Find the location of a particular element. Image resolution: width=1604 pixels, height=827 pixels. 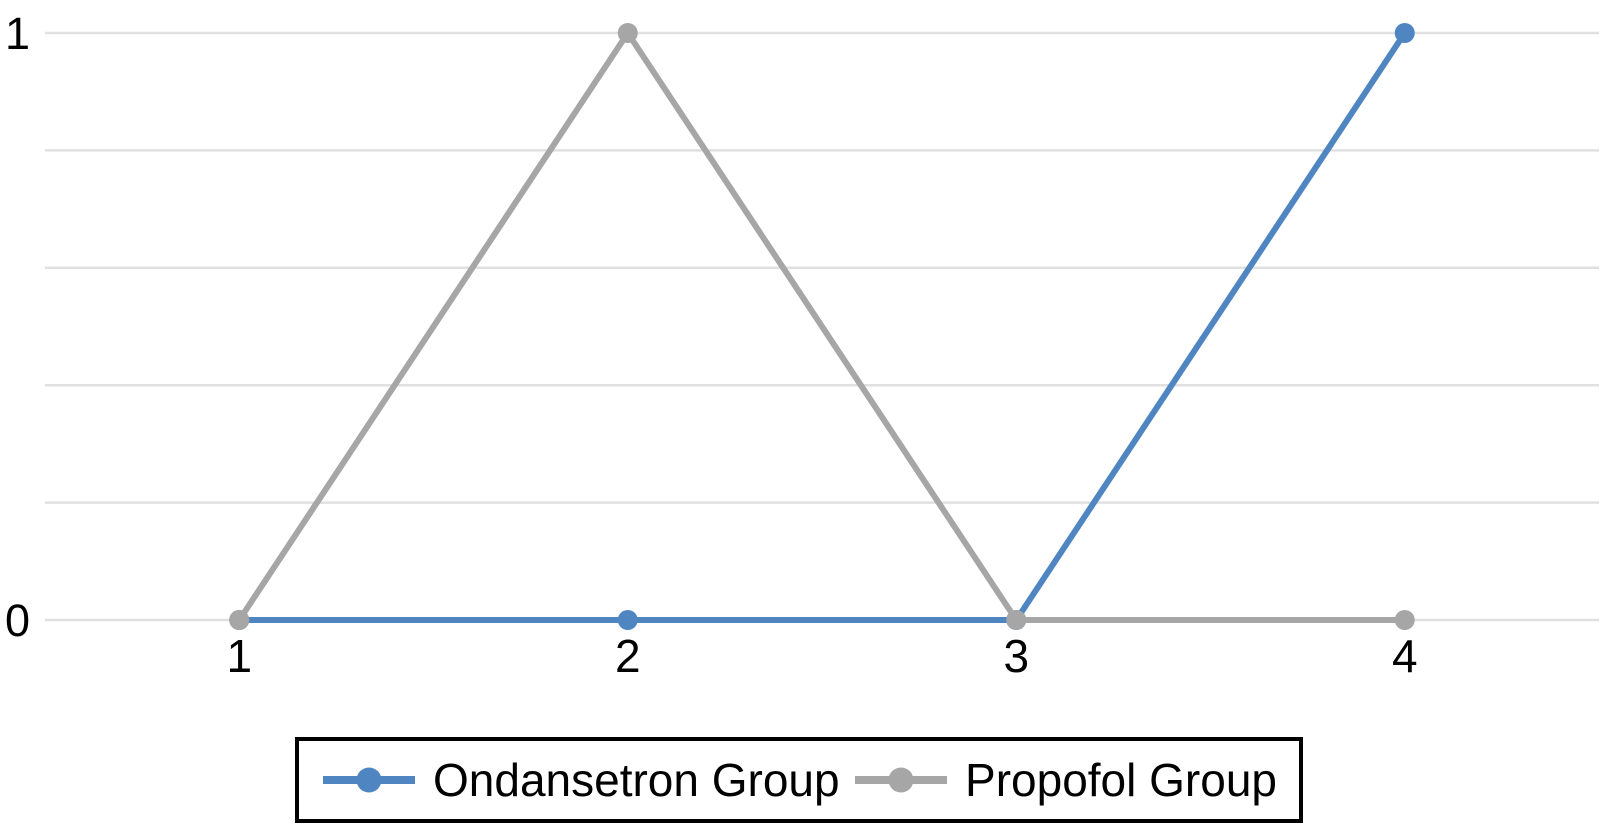

legend-item-ondansetron: Ondansetron Group is located at coordinates (580, 780).